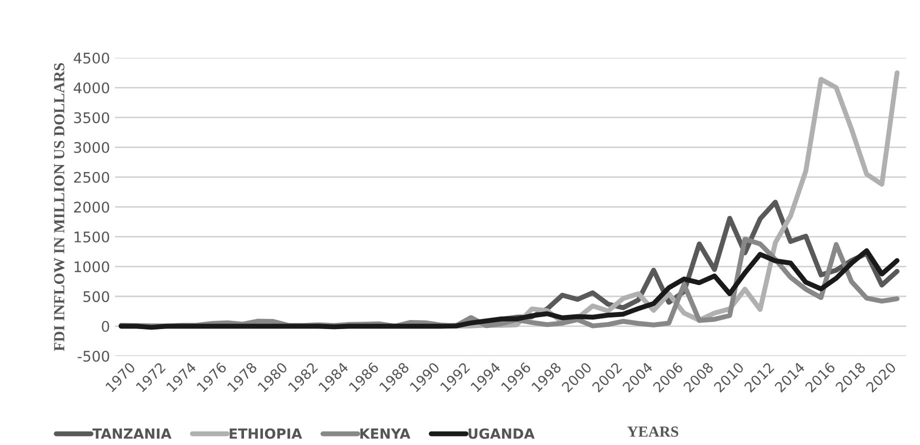 This screenshot has width=920, height=445. I want to click on y-tick-label: 500, so click(96, 296).